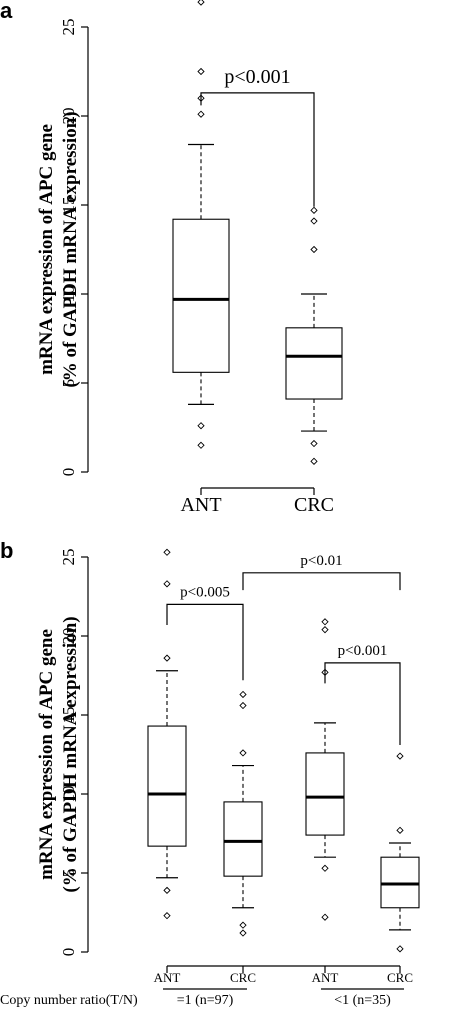  Describe the element at coordinates (205, 592) in the screenshot. I see `p-value-label: p<0.005` at that location.